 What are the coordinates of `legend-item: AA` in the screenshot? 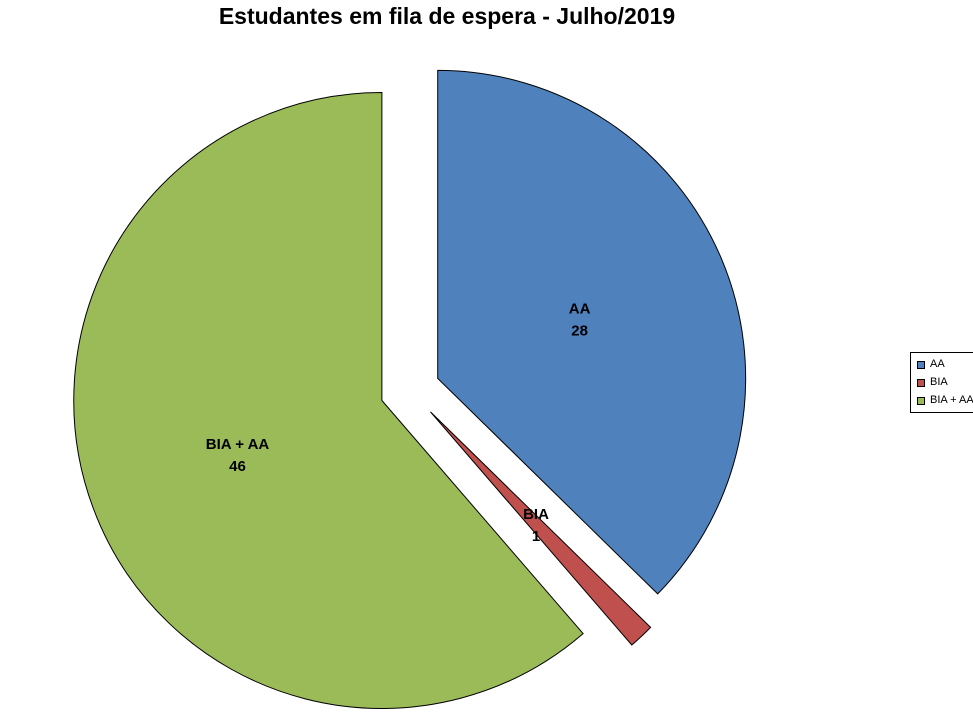 It's located at (945, 364).